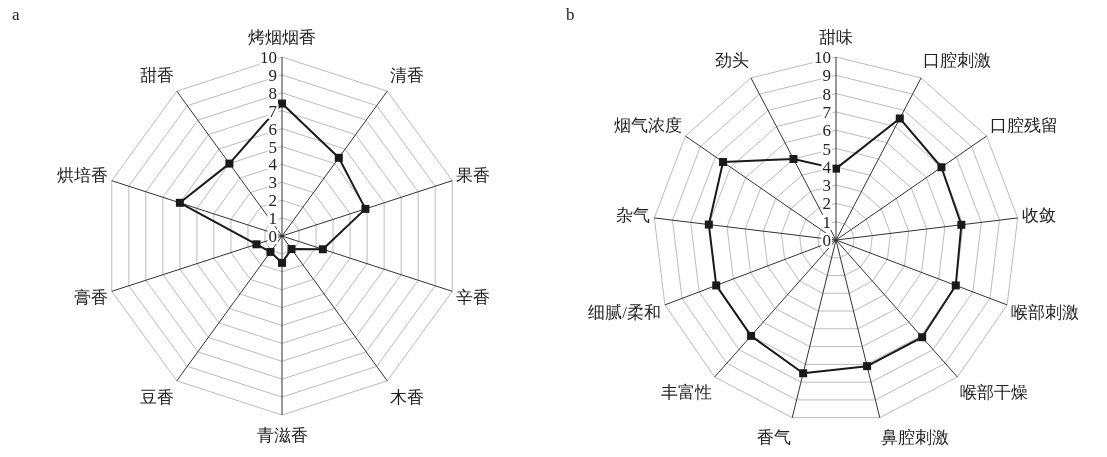 Image resolution: width=1107 pixels, height=457 pixels. I want to click on spoke-label: 烘培香, so click(83, 175).